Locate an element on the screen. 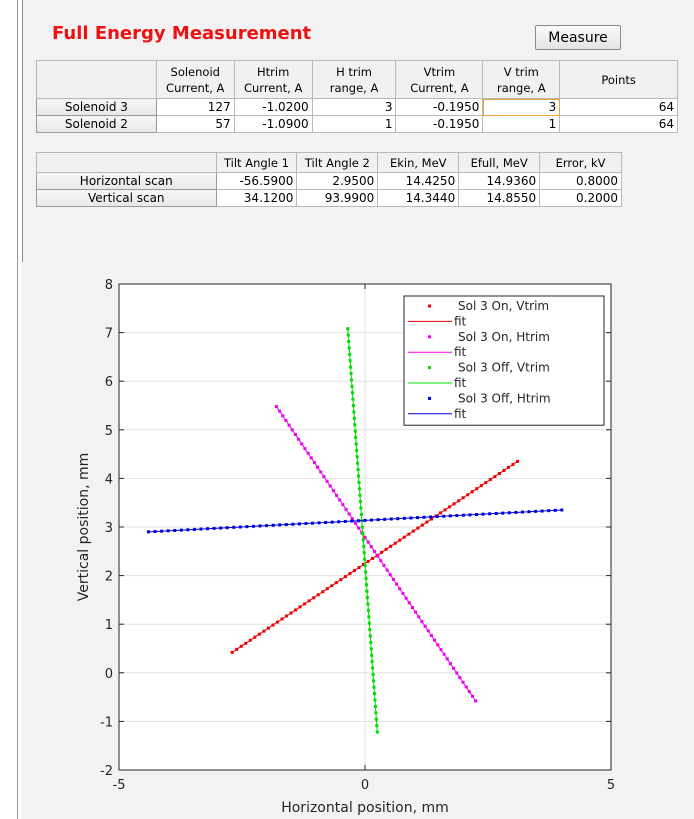 Image resolution: width=694 pixels, height=819 pixels. row-header-horizontal-scan: Horizontal scan is located at coordinates (126, 181).